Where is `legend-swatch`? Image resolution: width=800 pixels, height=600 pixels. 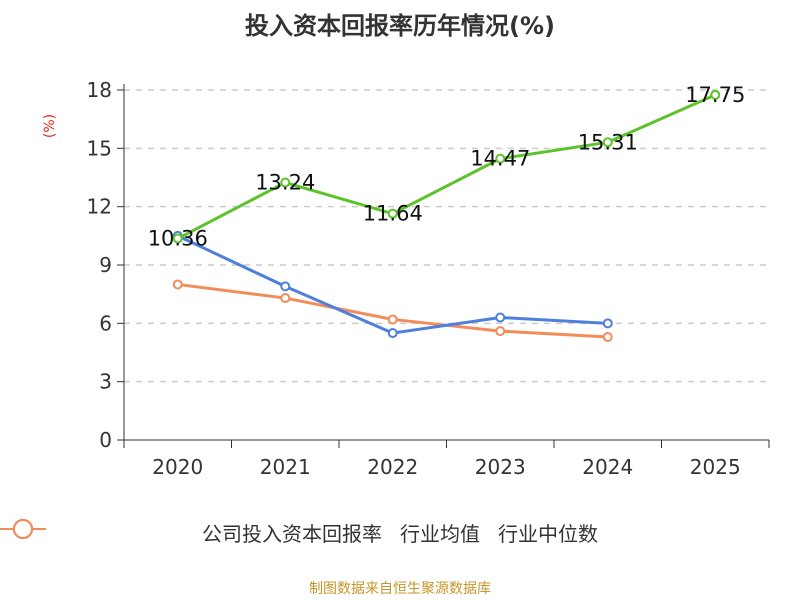 legend-swatch is located at coordinates (23, 529).